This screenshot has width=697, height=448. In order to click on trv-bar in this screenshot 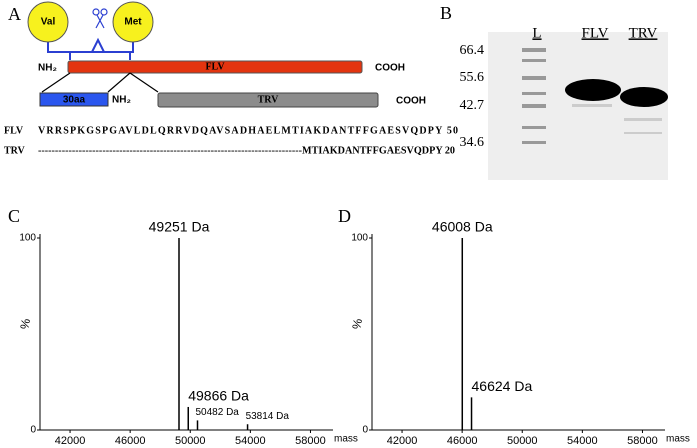, I will do `click(268, 100)`.